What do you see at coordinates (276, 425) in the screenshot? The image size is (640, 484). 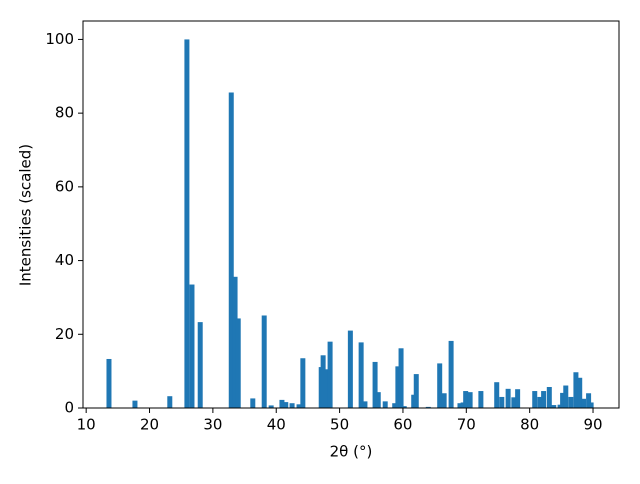 I see `x-tick-label: 40` at bounding box center [276, 425].